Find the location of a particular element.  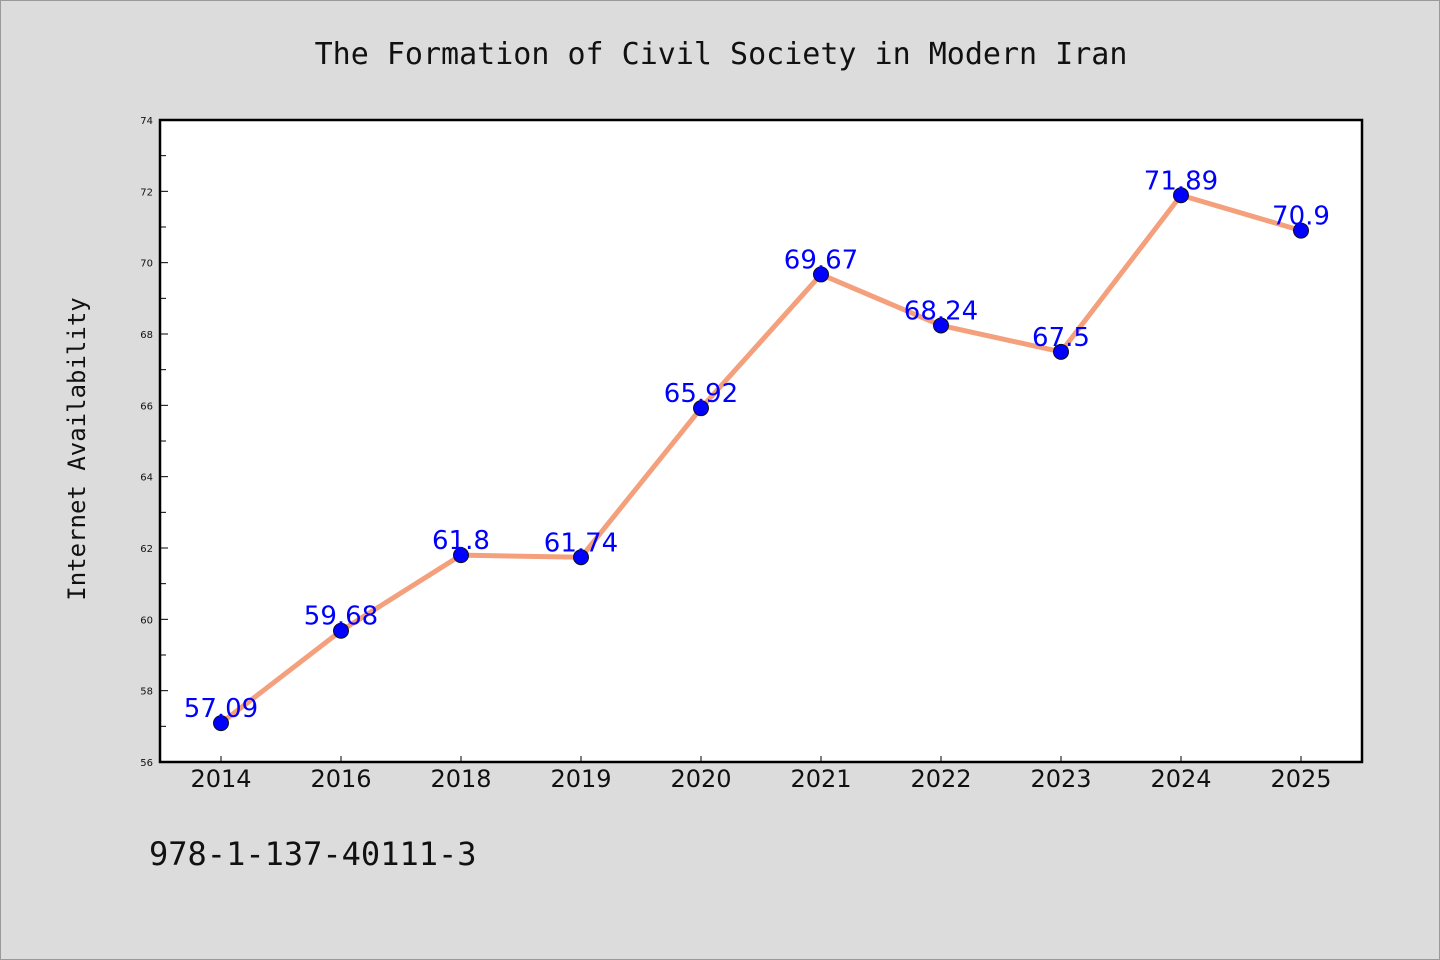

y-tick-label: 64 is located at coordinates (146, 478).